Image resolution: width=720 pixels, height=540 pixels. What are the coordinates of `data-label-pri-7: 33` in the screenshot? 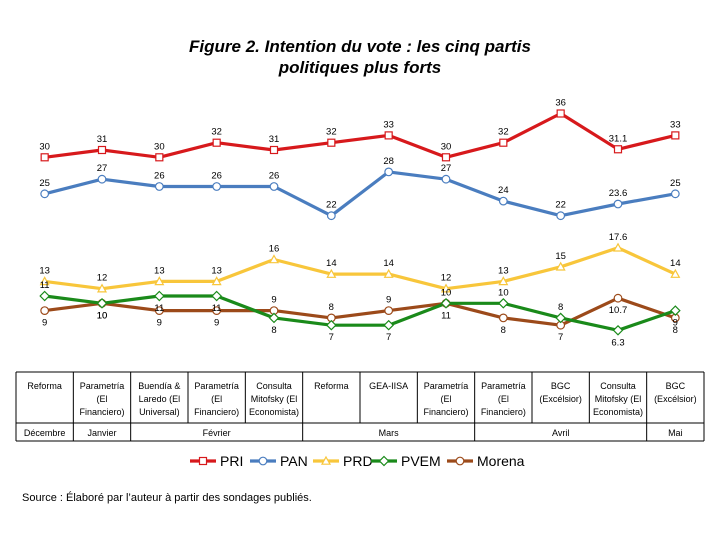 It's located at (388, 124).